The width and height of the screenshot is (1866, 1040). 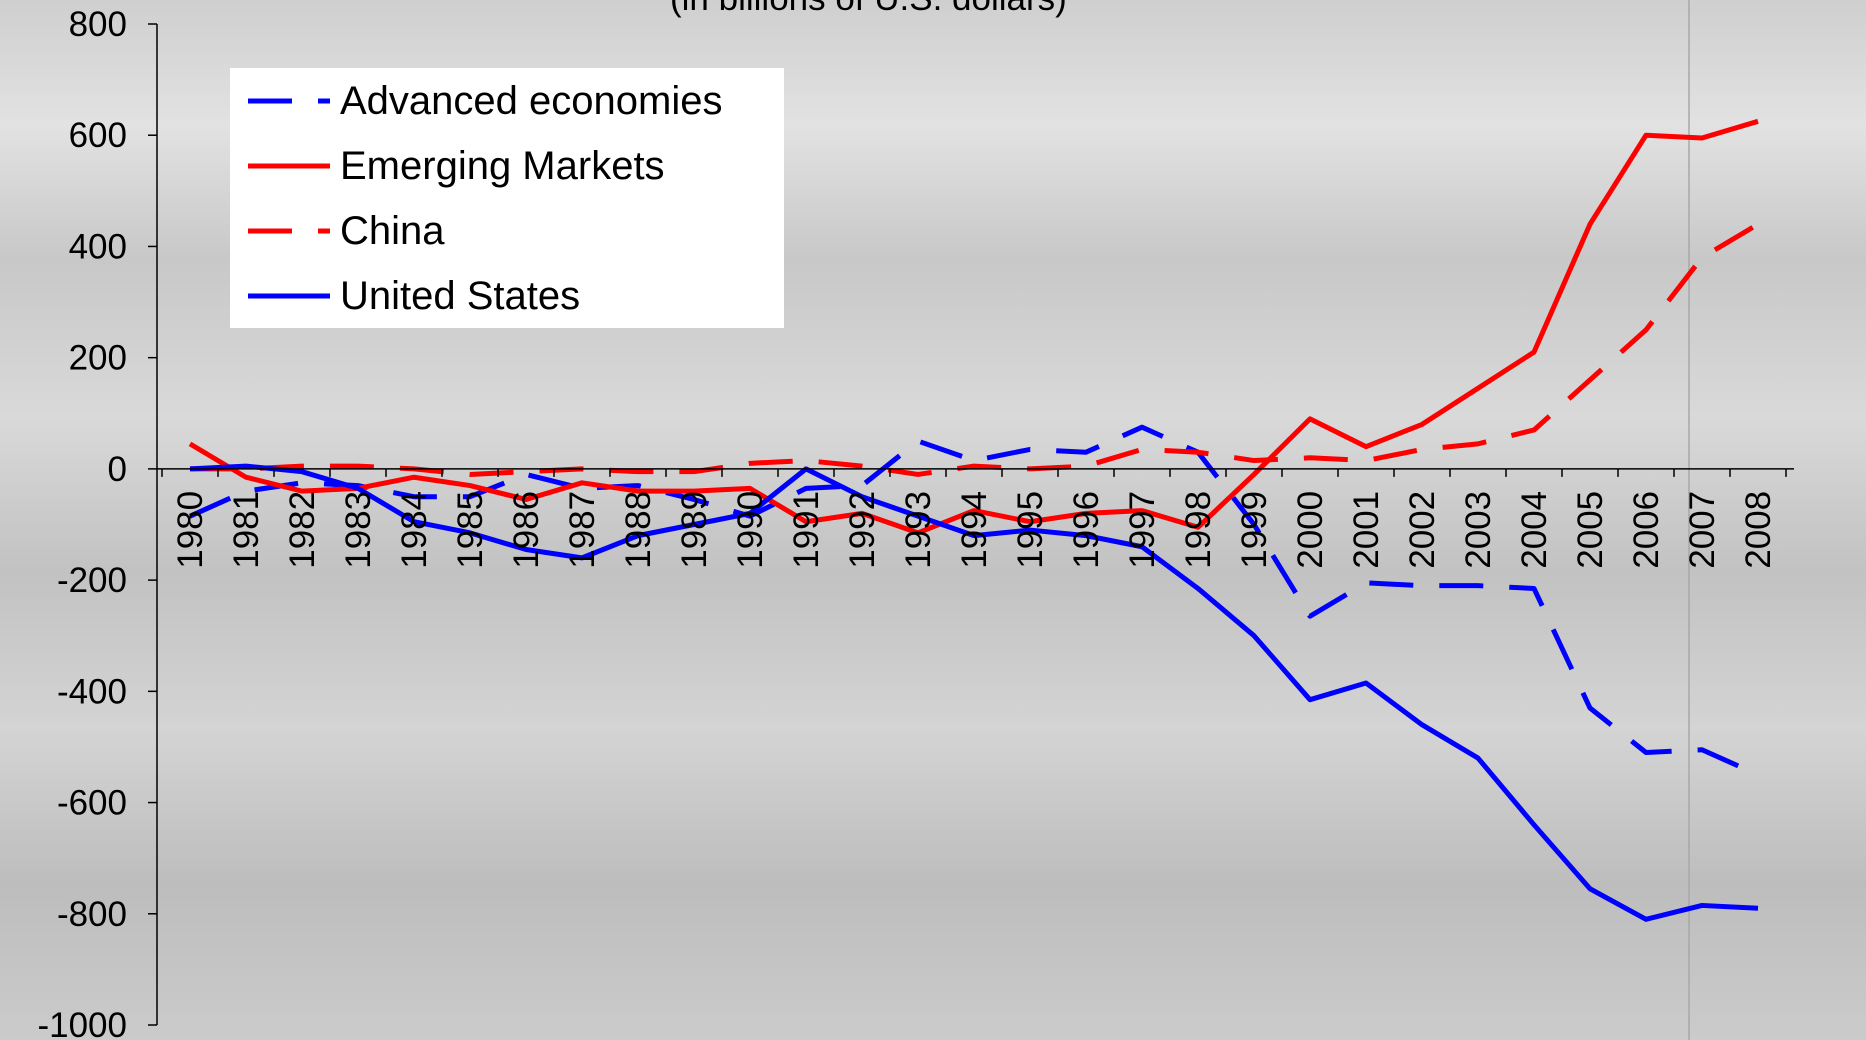 I want to click on y-tick-label: 600, so click(x=98, y=135).